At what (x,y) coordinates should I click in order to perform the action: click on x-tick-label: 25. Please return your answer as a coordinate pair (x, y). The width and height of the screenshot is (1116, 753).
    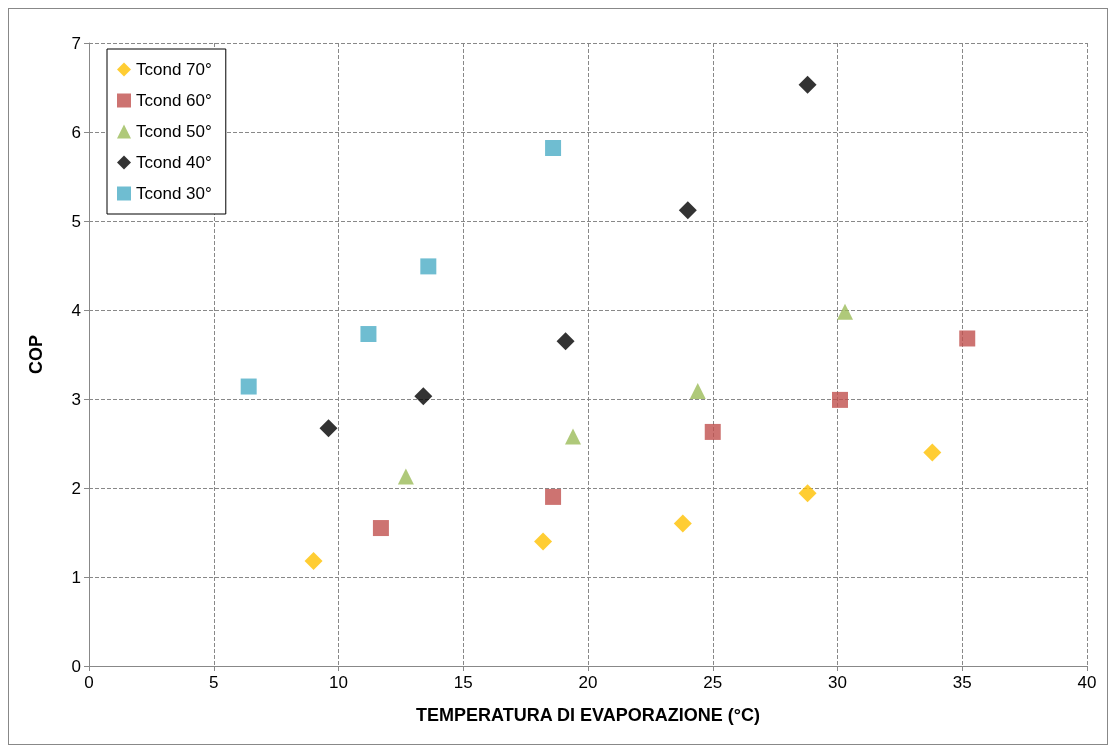
    Looking at the image, I should click on (713, 682).